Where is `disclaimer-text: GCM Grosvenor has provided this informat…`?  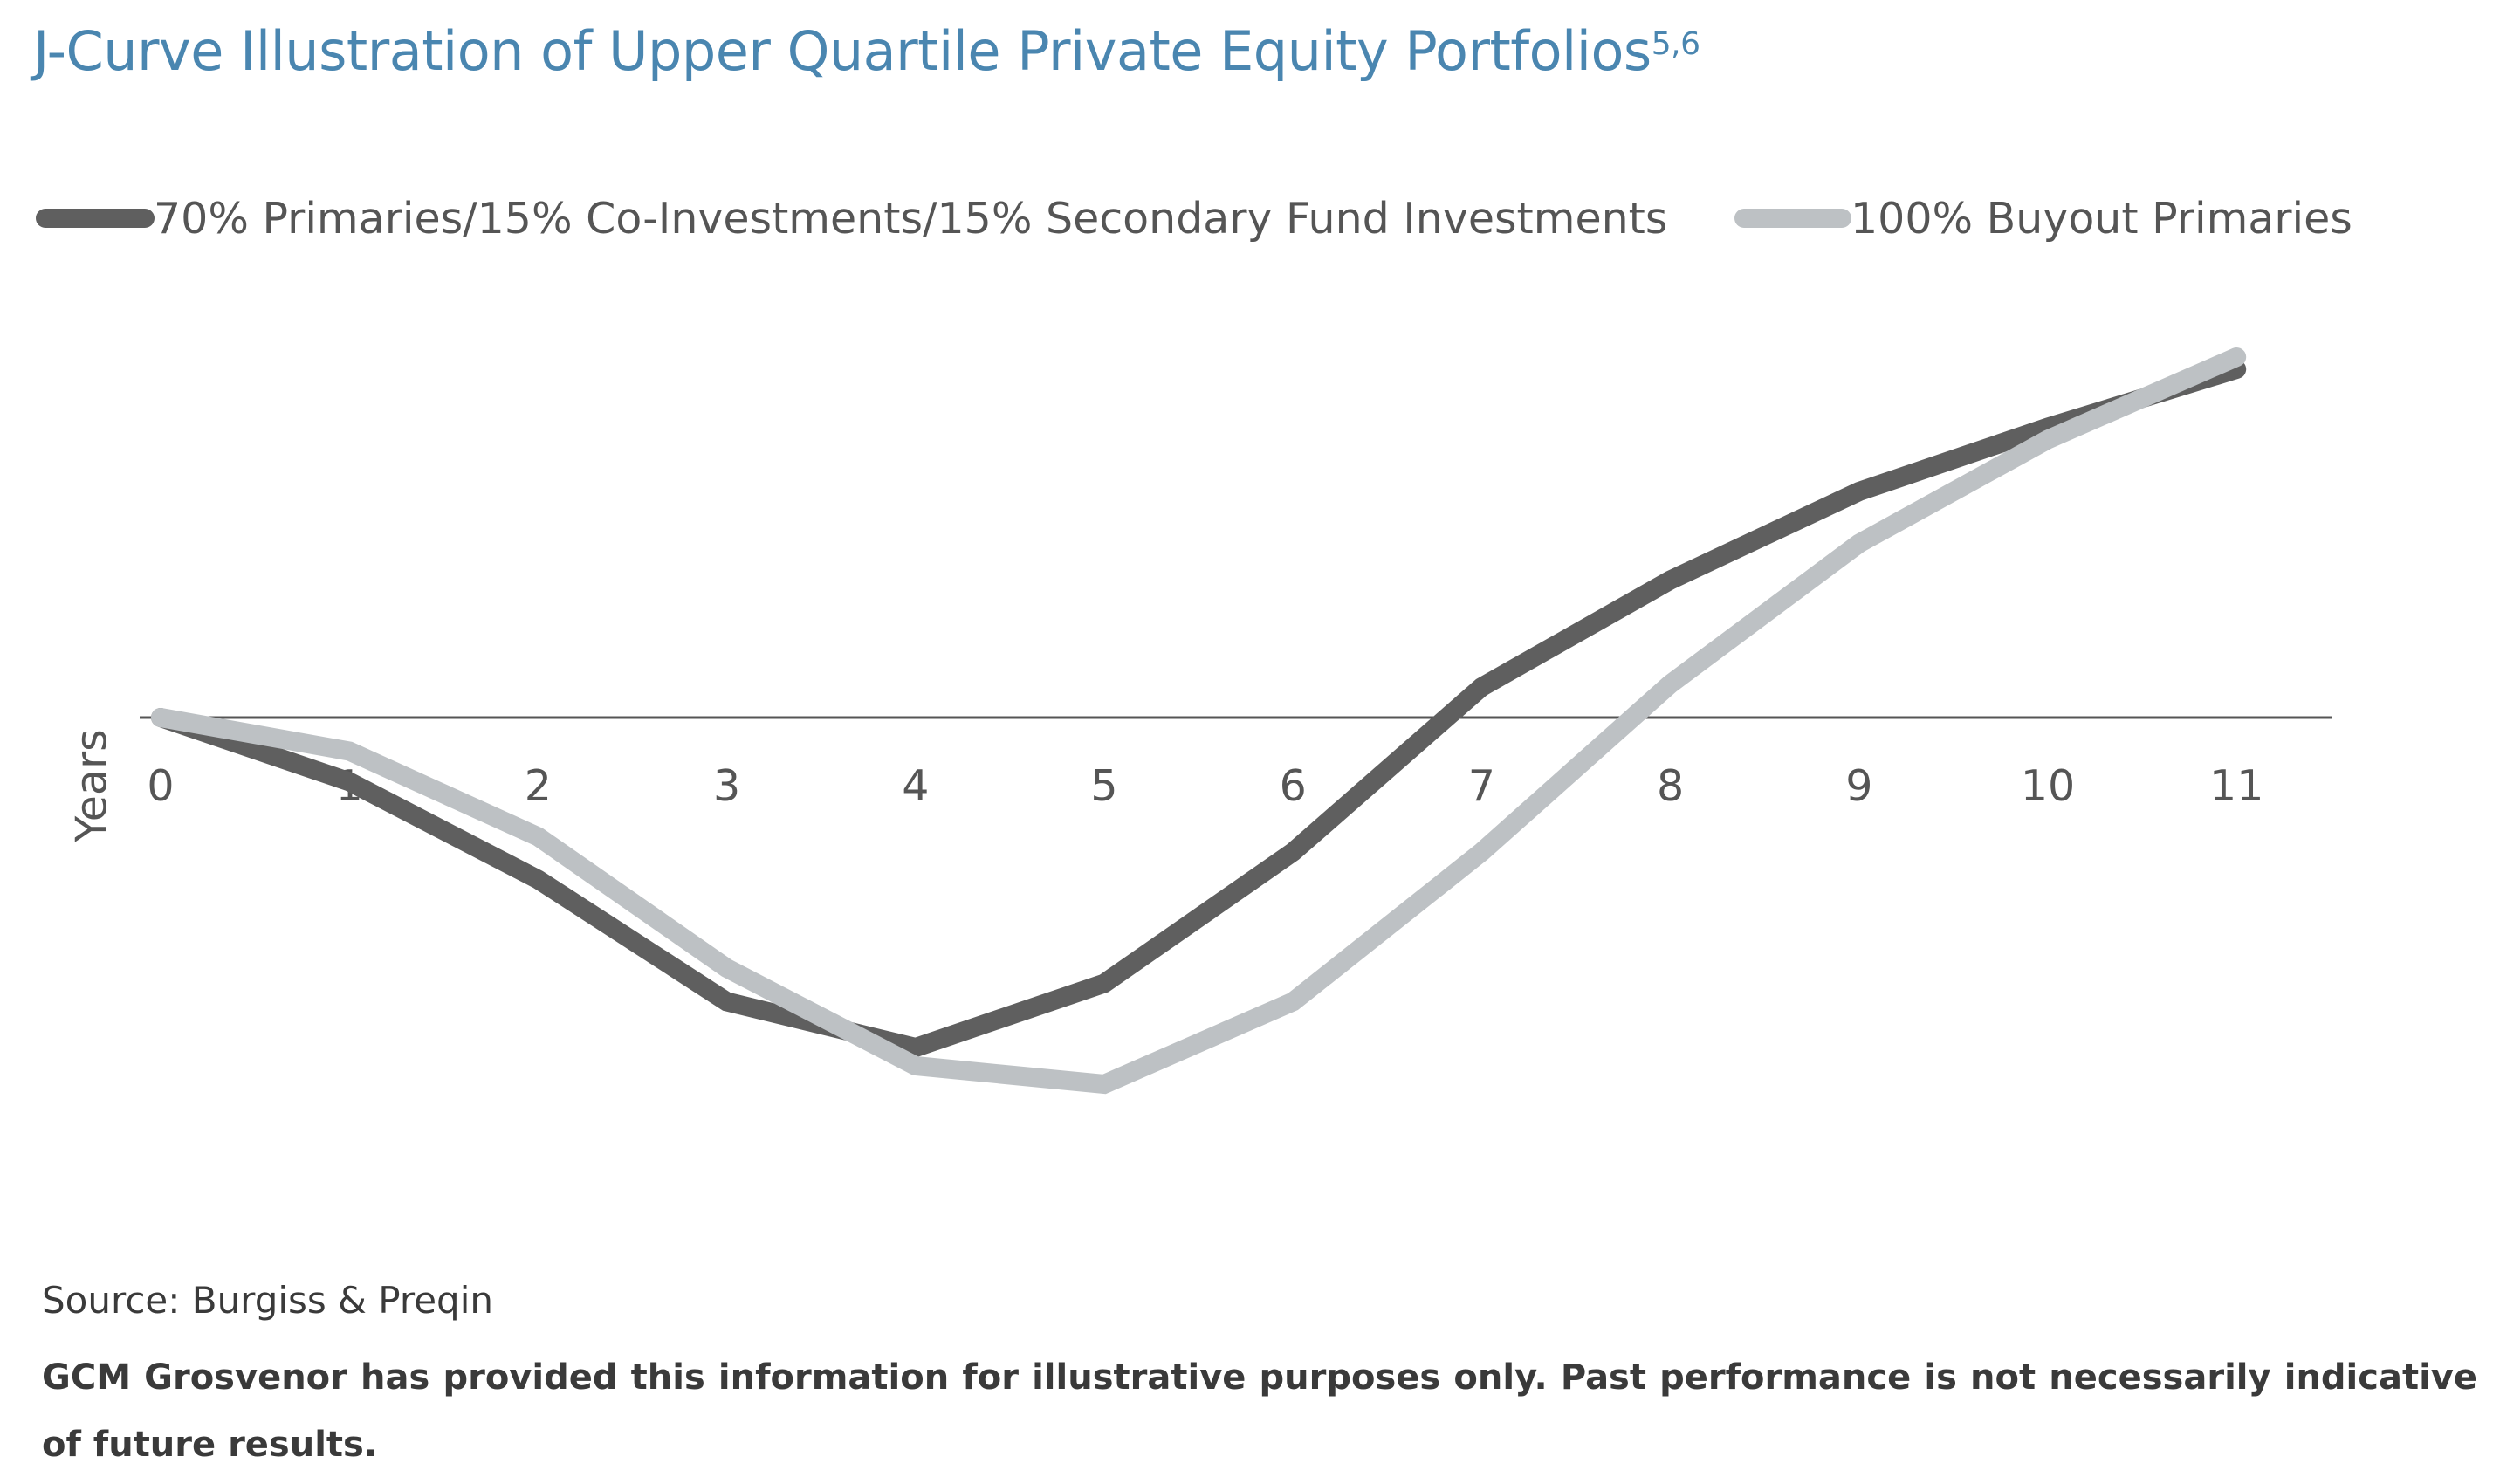
disclaimer-text: GCM Grosvenor has provided this informat… is located at coordinates (1259, 1411).